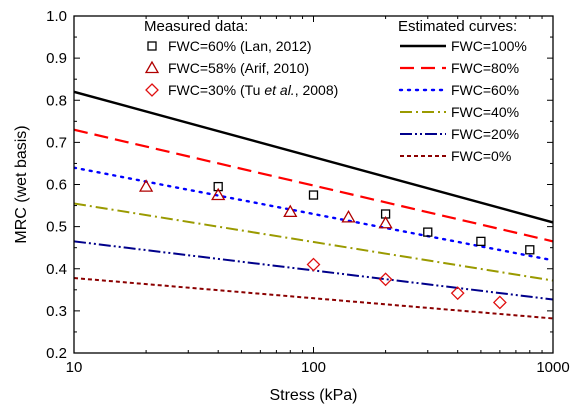 This screenshot has height=410, width=578. I want to click on x-tick-label: 1000, so click(552, 367).